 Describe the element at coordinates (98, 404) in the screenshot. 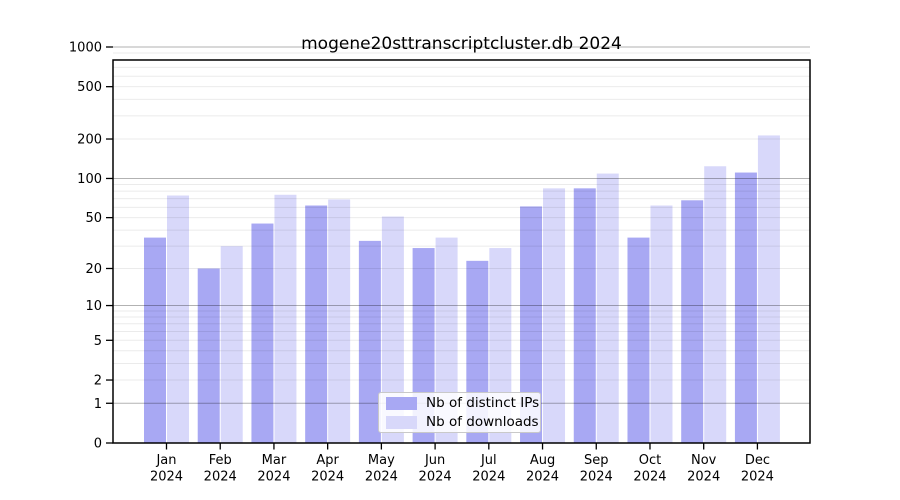

I see `y-tick-label: 1` at that location.